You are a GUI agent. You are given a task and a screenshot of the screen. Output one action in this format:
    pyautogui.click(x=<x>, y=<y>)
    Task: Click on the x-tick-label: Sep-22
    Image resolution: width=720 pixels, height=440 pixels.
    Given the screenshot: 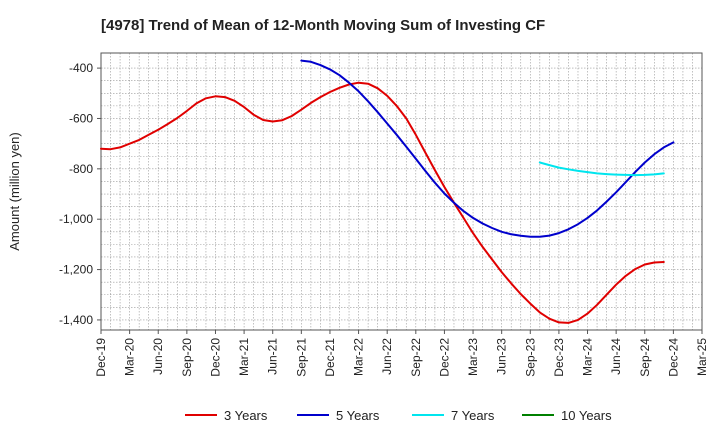 What is the action you would take?
    pyautogui.click(x=416, y=357)
    